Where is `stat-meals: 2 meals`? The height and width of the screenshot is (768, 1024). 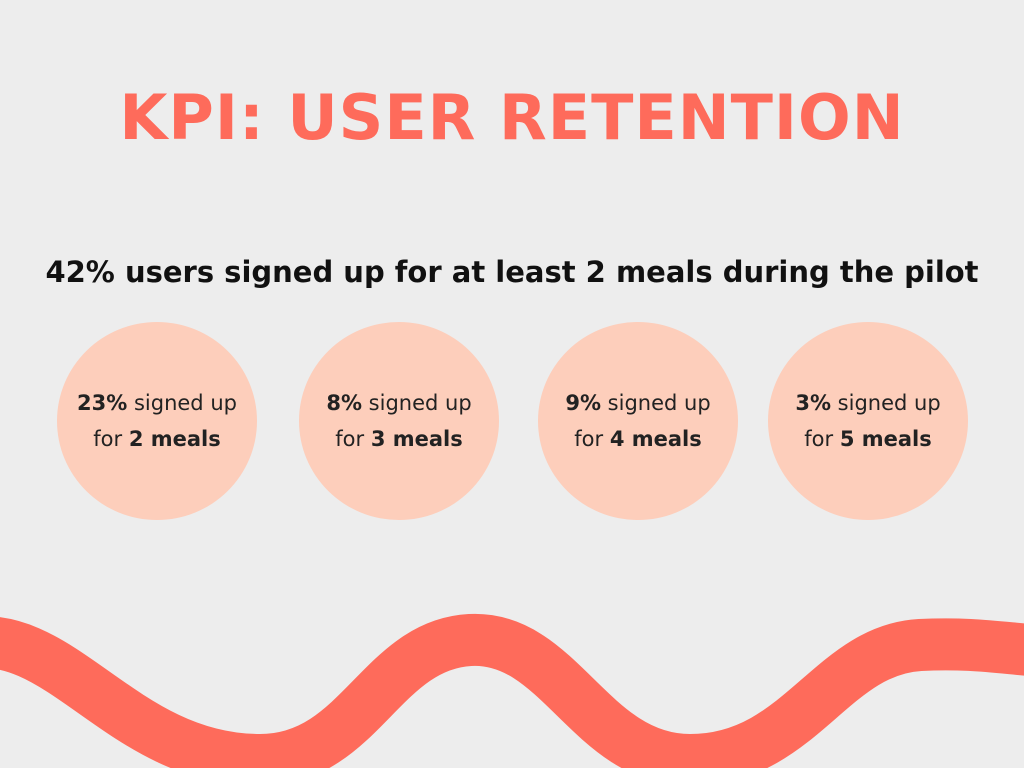
stat-meals: 2 meals is located at coordinates (174, 439).